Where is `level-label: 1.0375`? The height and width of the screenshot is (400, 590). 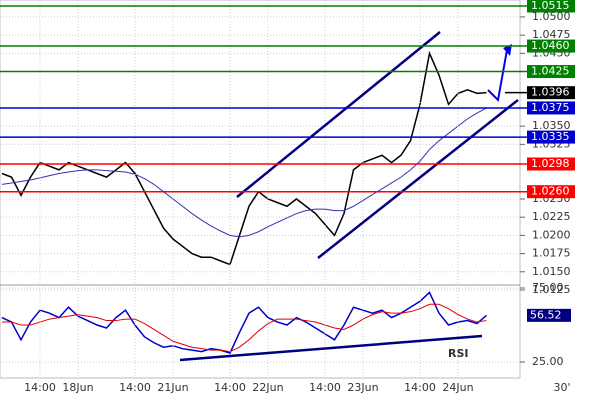 level-label: 1.0375 is located at coordinates (550, 107).